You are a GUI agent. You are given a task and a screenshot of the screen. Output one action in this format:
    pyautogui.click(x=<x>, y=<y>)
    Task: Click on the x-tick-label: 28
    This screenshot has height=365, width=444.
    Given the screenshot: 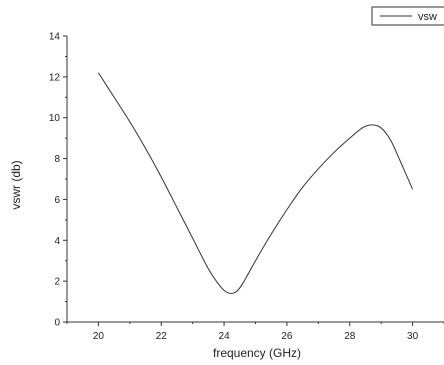 What is the action you would take?
    pyautogui.click(x=350, y=336)
    